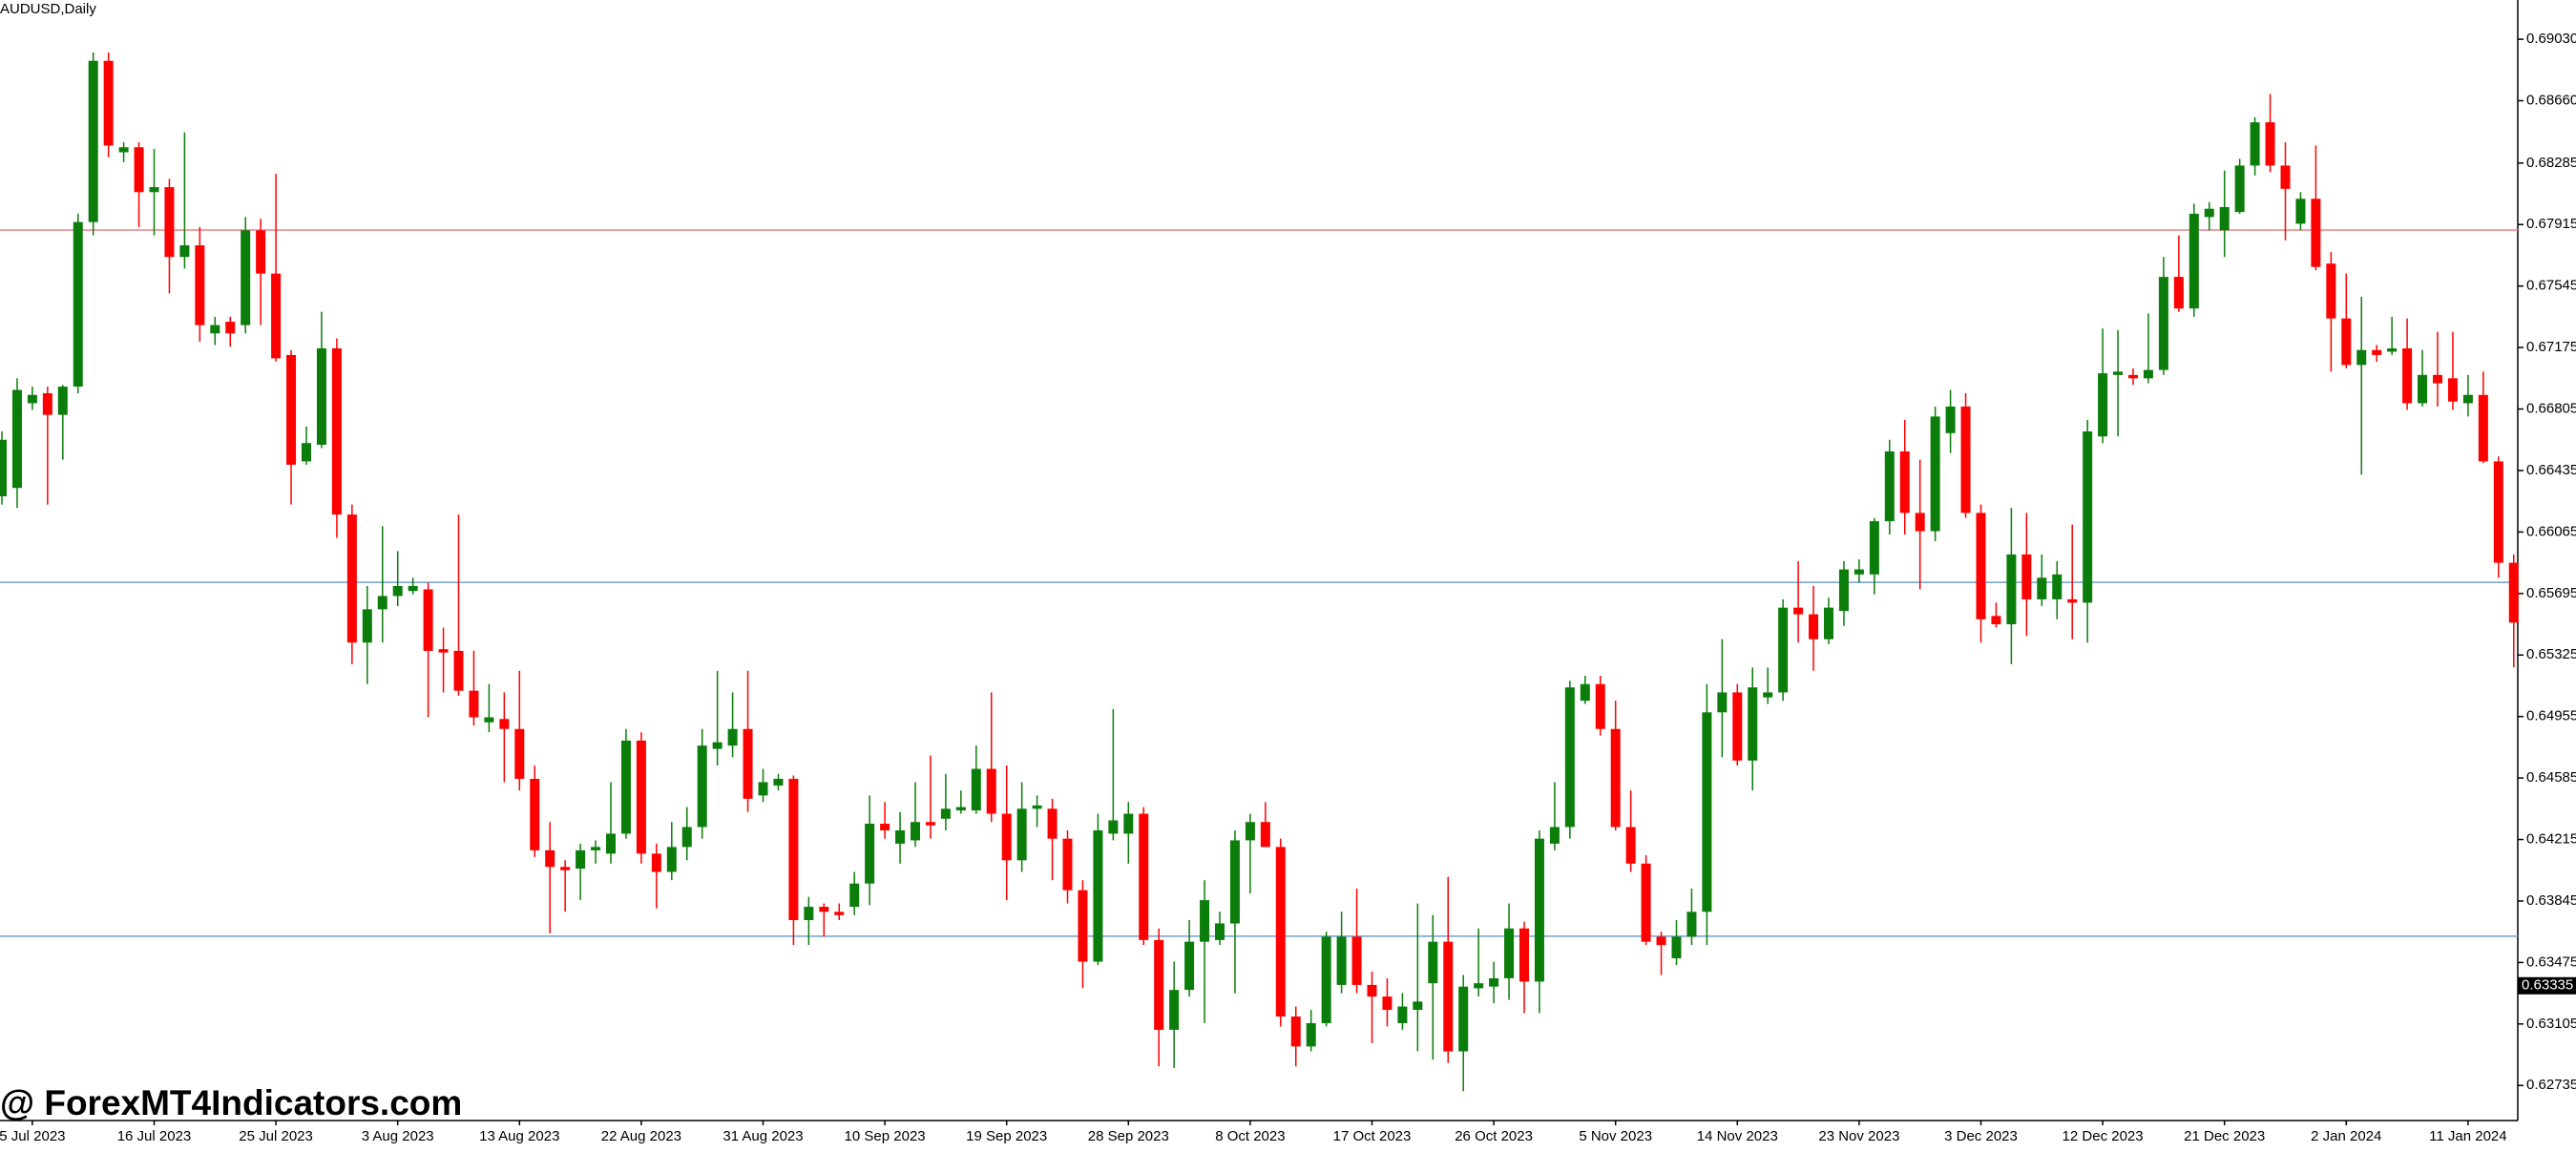 The height and width of the screenshot is (1153, 2576). I want to click on y-tick-label: 0.67175, so click(2551, 347).